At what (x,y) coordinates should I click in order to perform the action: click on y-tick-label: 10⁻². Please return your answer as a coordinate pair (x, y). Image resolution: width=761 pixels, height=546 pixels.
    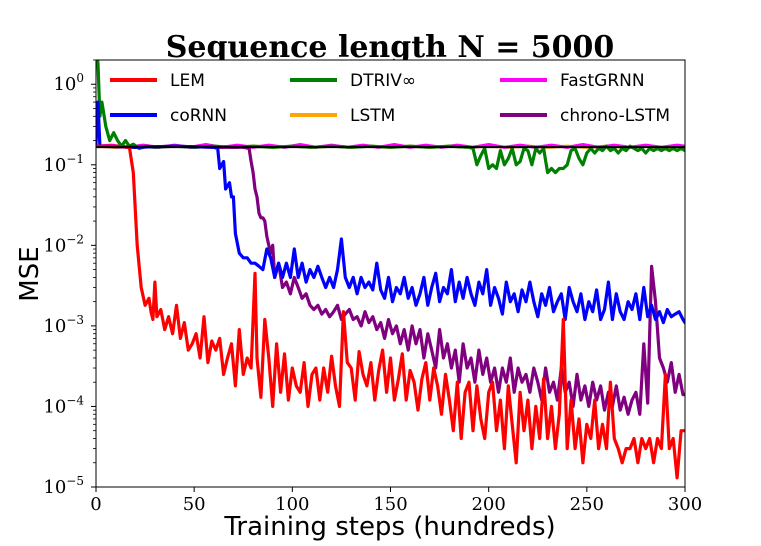
    Looking at the image, I should click on (63, 244).